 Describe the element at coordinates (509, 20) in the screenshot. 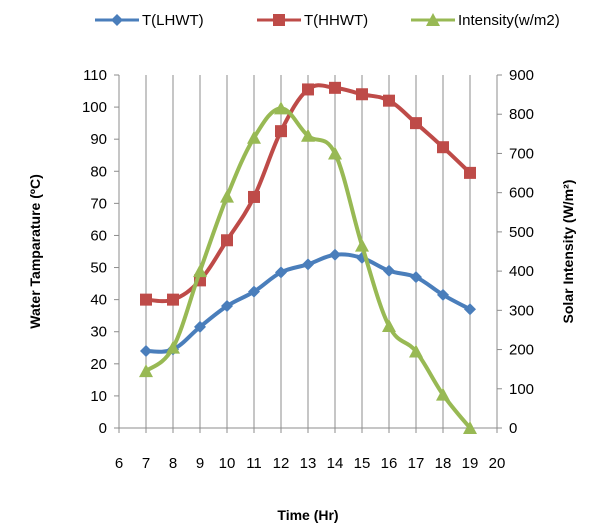

I see `legend-label: Intensity(w/m2)` at that location.